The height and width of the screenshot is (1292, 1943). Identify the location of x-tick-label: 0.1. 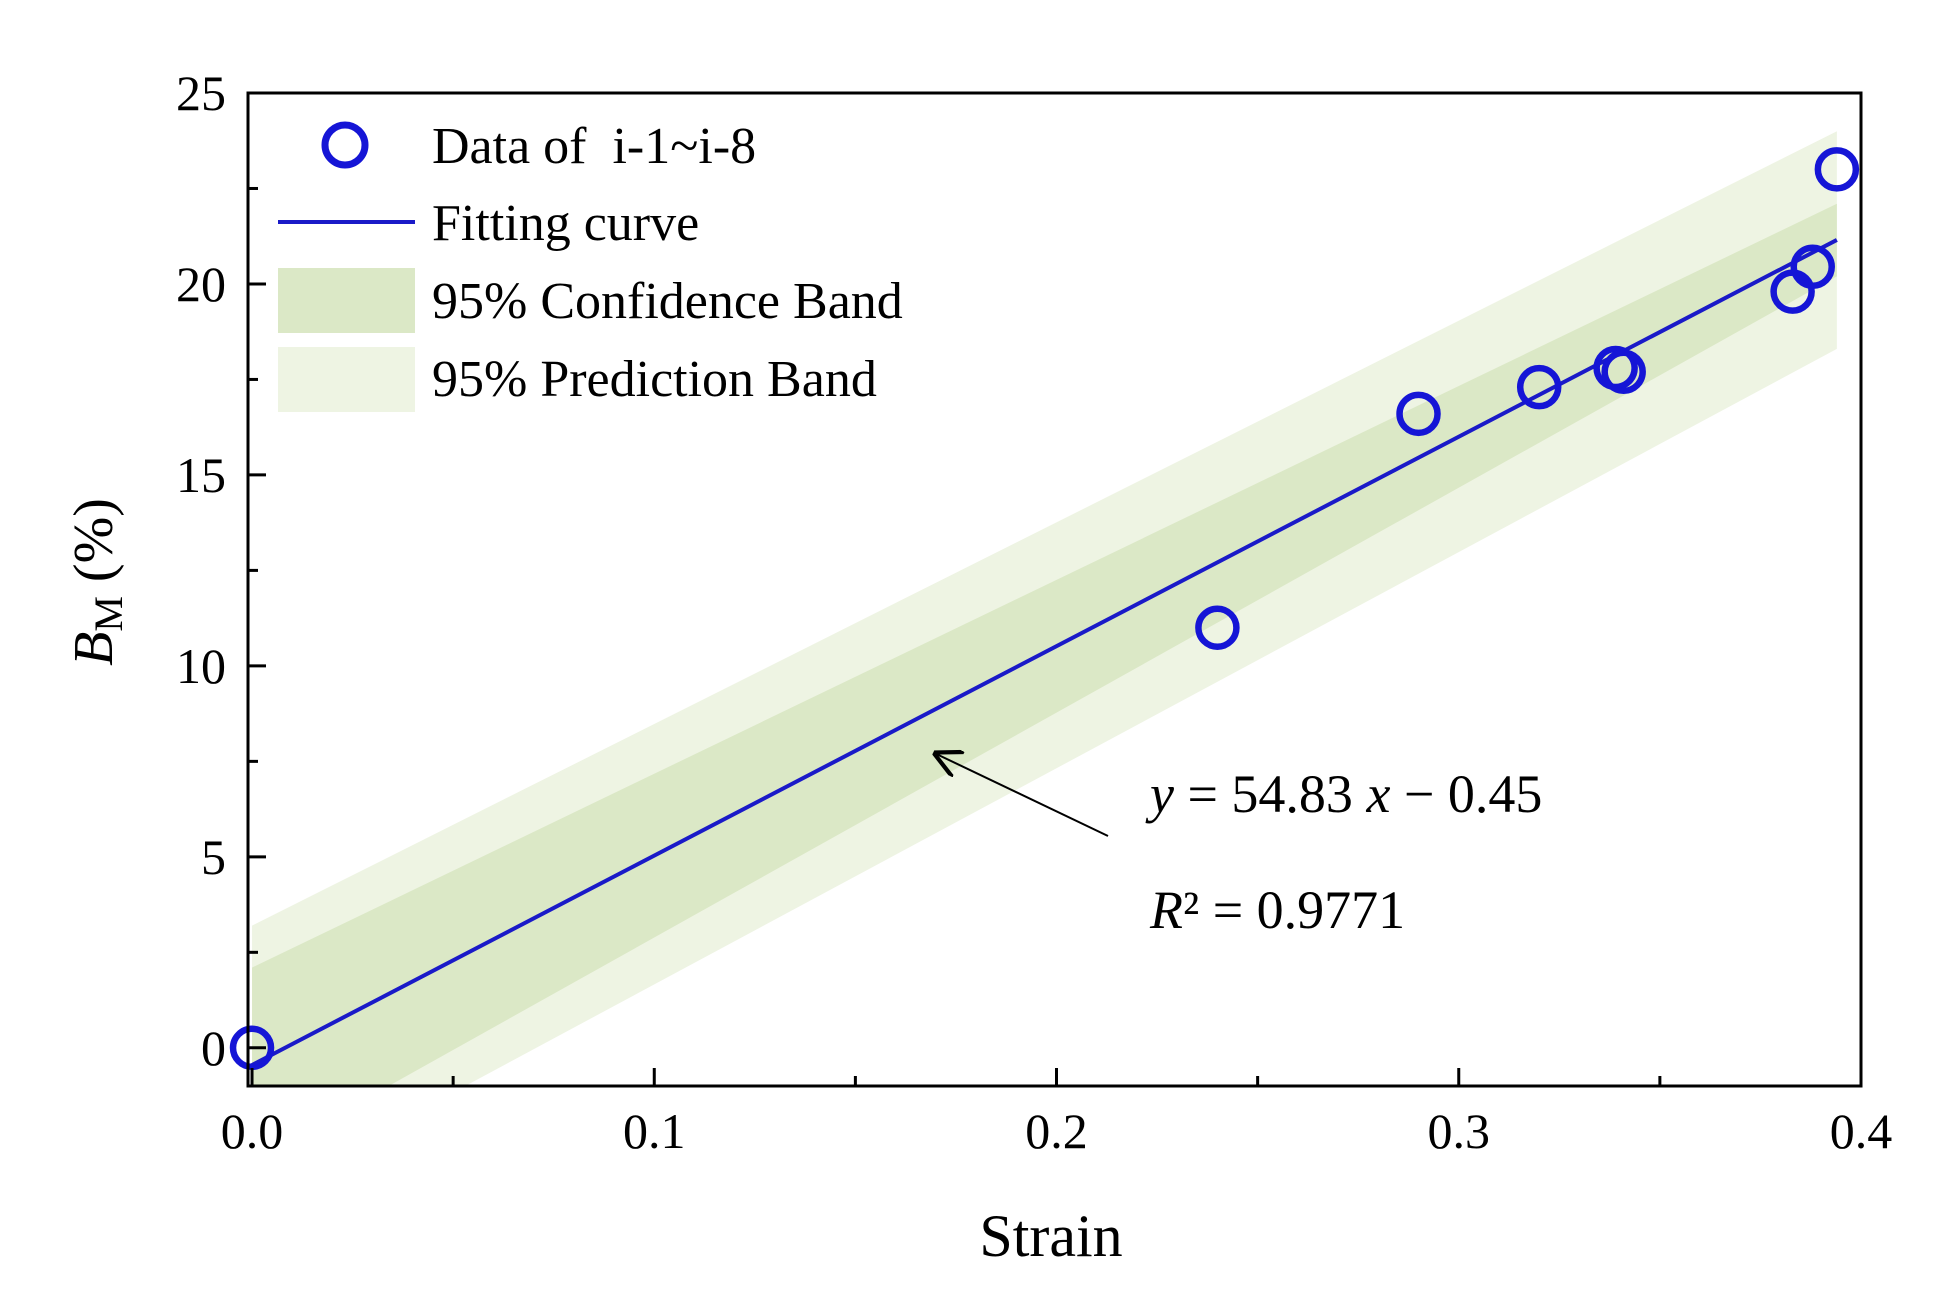
(654, 1131).